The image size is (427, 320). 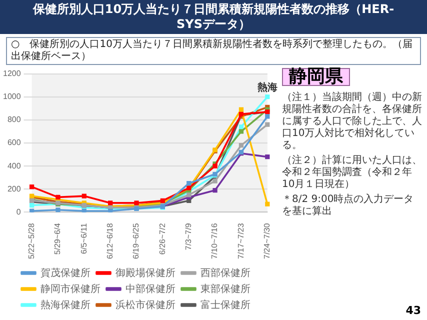 I want to click on x-tick-label: 6/12~6/18, so click(x=110, y=240).